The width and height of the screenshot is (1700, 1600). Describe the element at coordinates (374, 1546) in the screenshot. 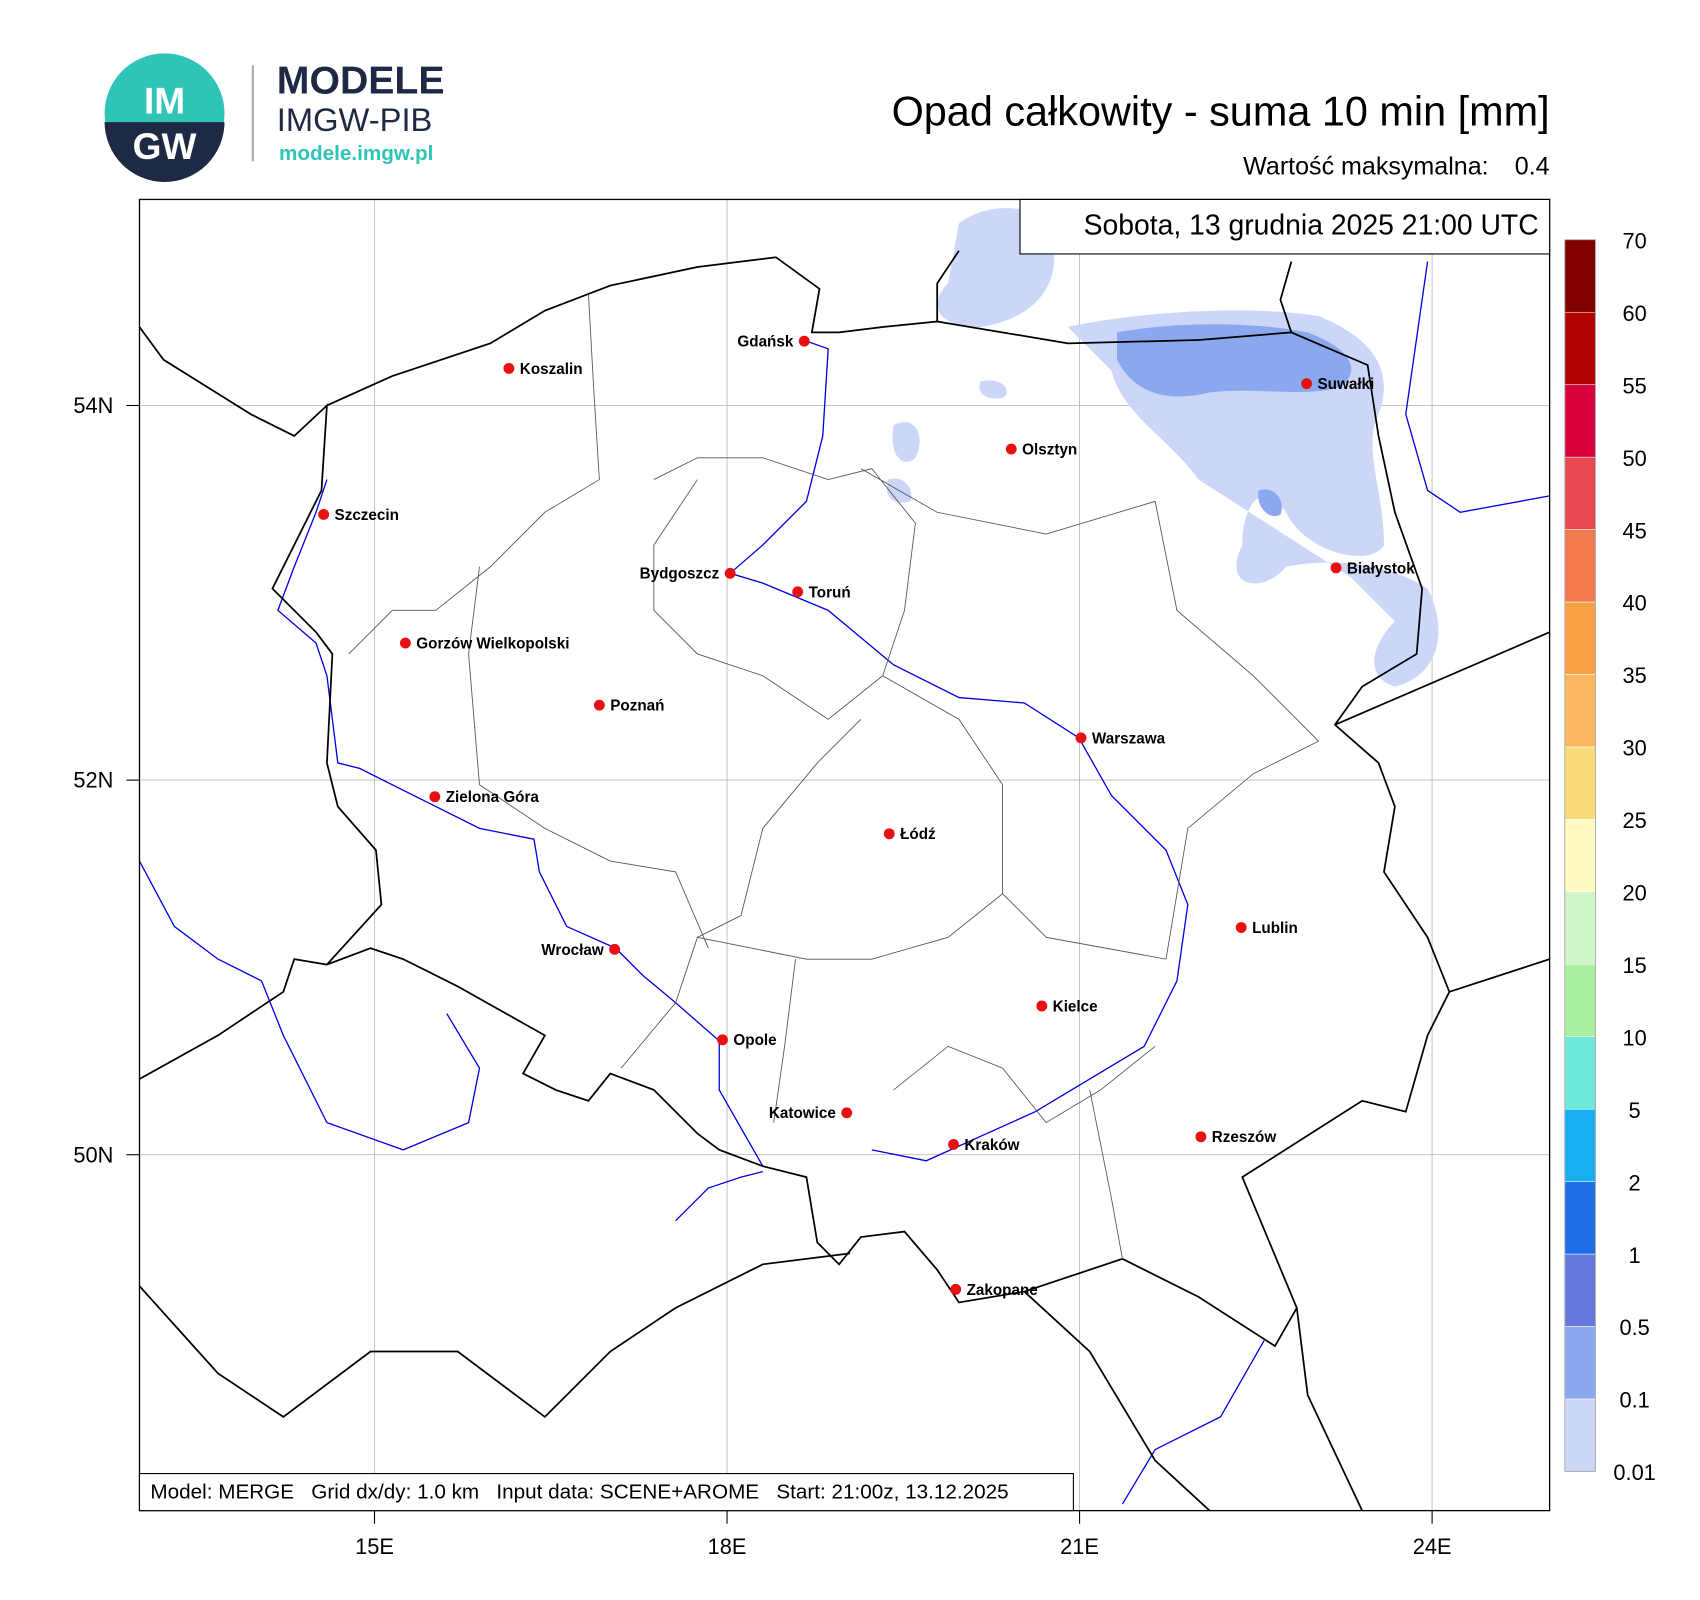

I see `x-tick-label: 15E` at that location.